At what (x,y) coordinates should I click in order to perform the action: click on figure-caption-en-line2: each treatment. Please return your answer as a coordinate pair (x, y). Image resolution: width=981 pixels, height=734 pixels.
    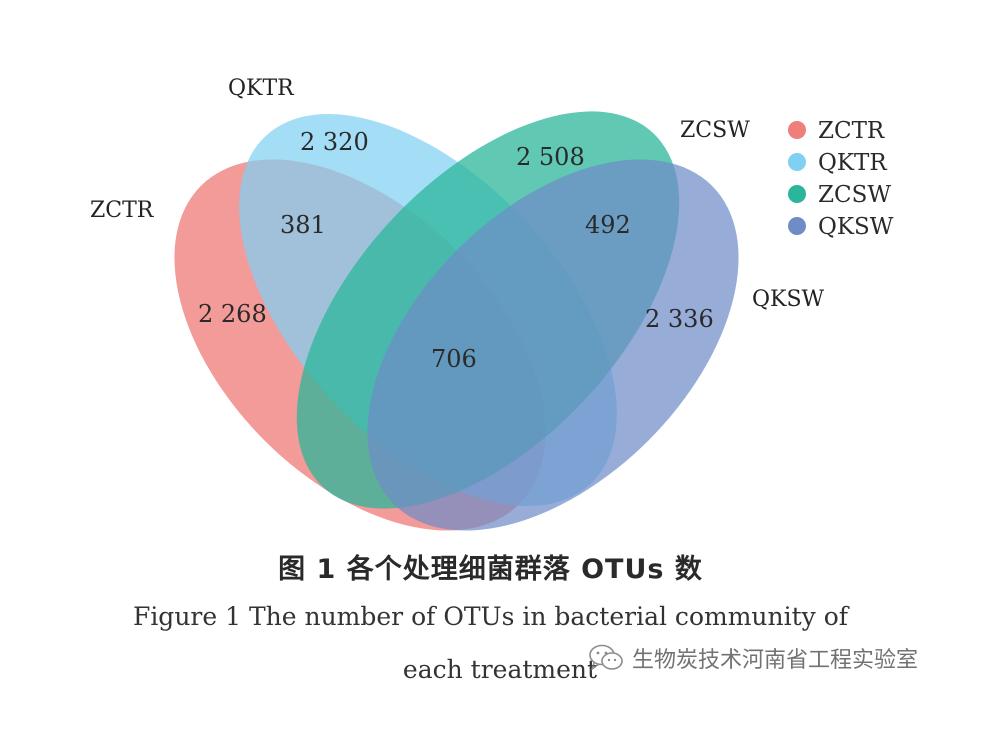
    Looking at the image, I should click on (500, 669).